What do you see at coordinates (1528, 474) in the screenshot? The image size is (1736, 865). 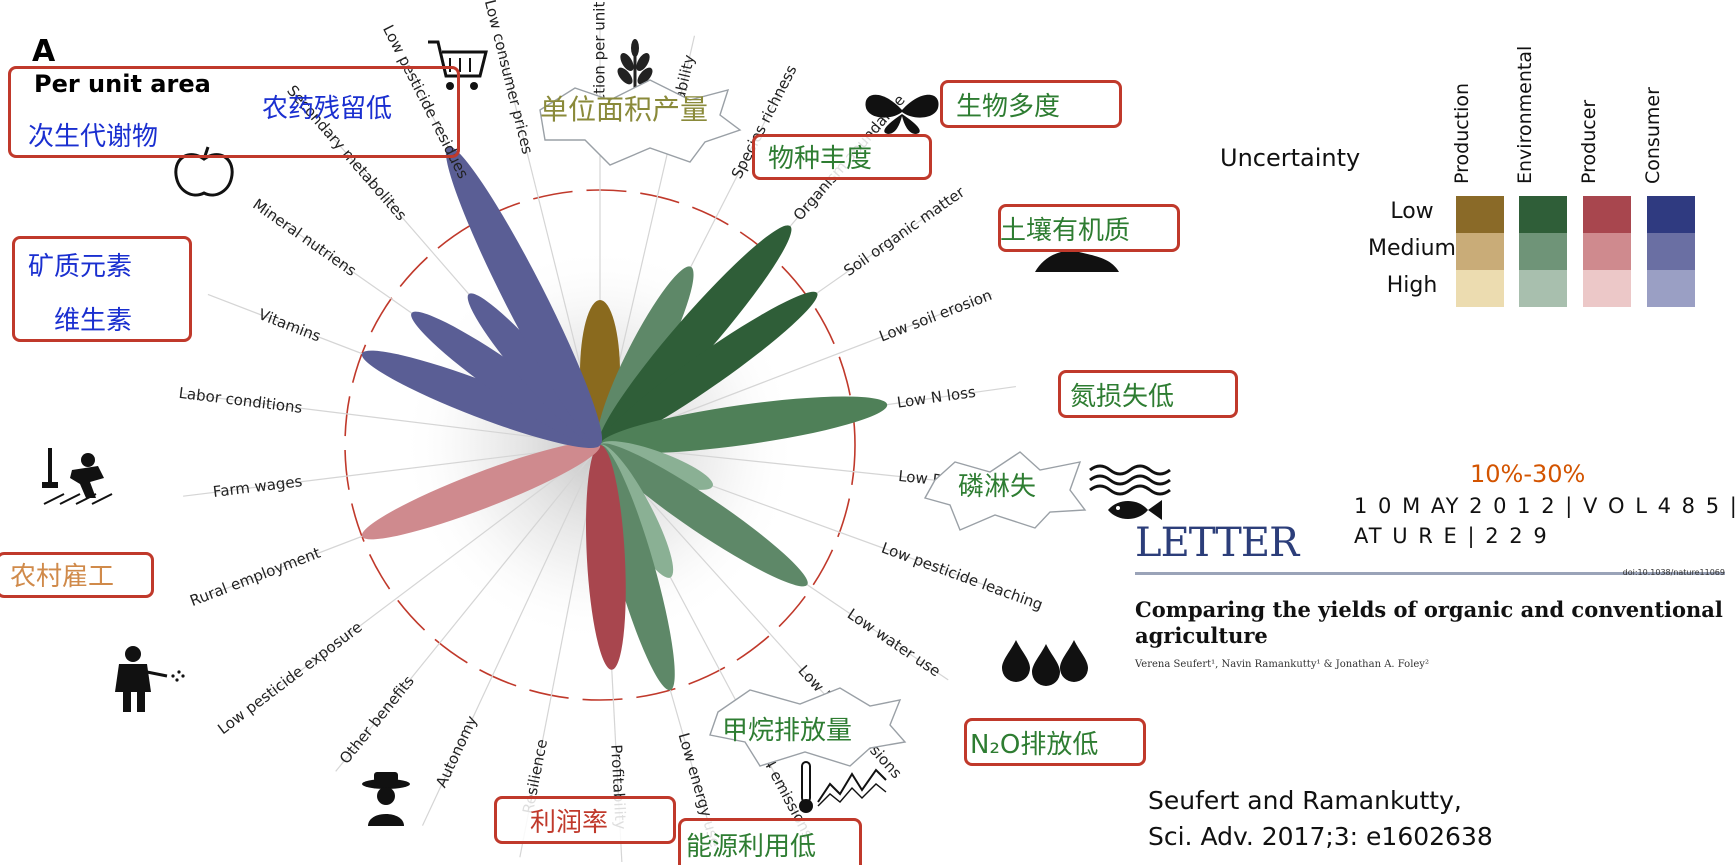 I see `yield-gap-percent: 10%-30%` at bounding box center [1528, 474].